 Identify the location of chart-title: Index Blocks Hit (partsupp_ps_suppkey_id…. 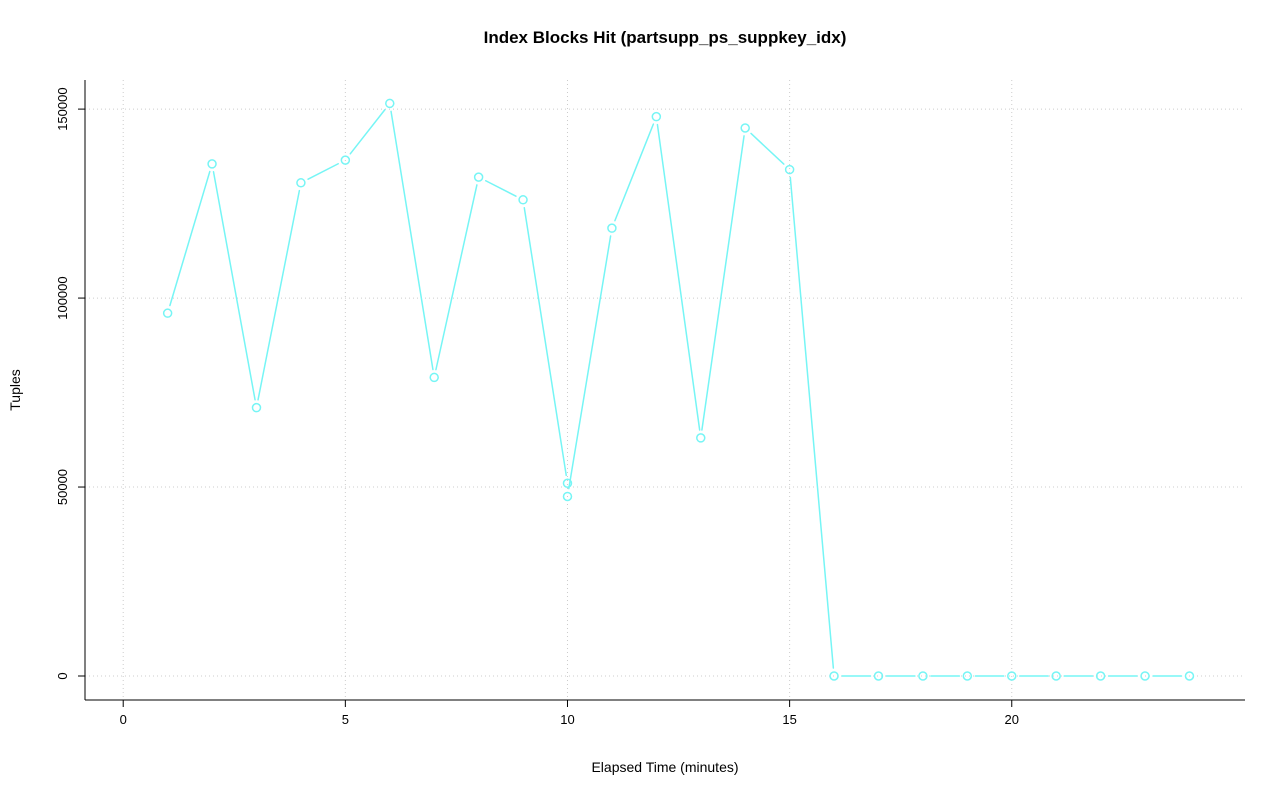
(665, 37).